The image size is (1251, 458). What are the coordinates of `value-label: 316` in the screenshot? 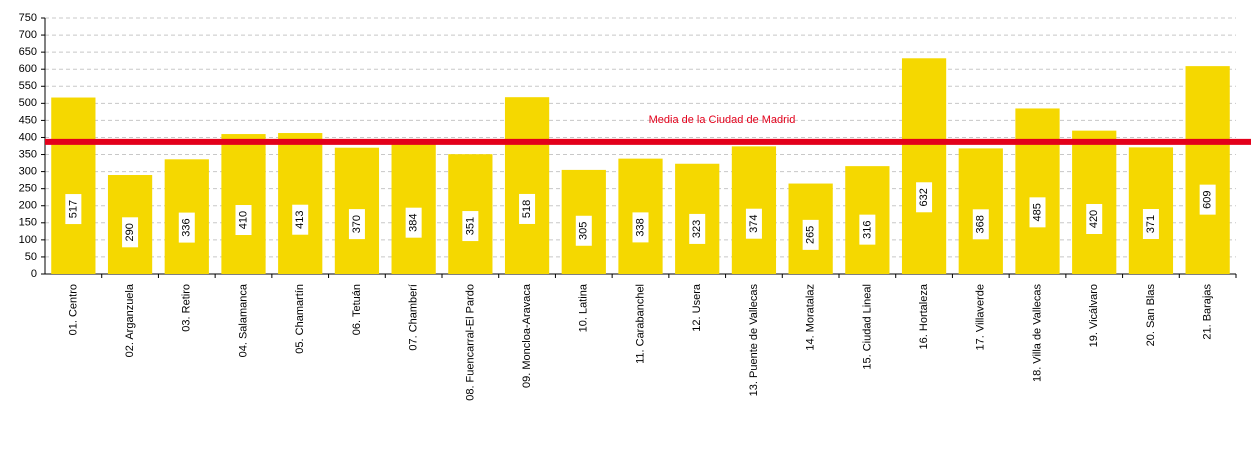 It's located at (867, 229).